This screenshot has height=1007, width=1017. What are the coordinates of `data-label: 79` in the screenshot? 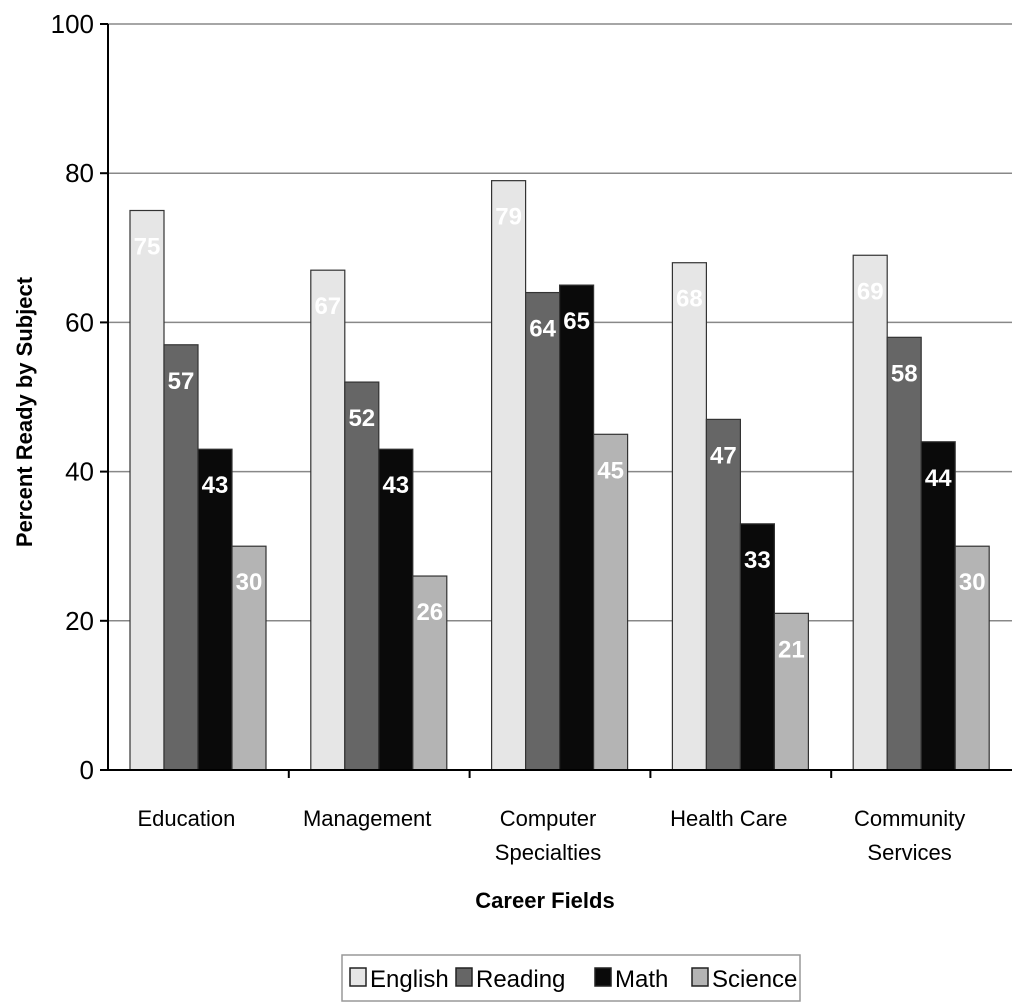 It's located at (508, 217).